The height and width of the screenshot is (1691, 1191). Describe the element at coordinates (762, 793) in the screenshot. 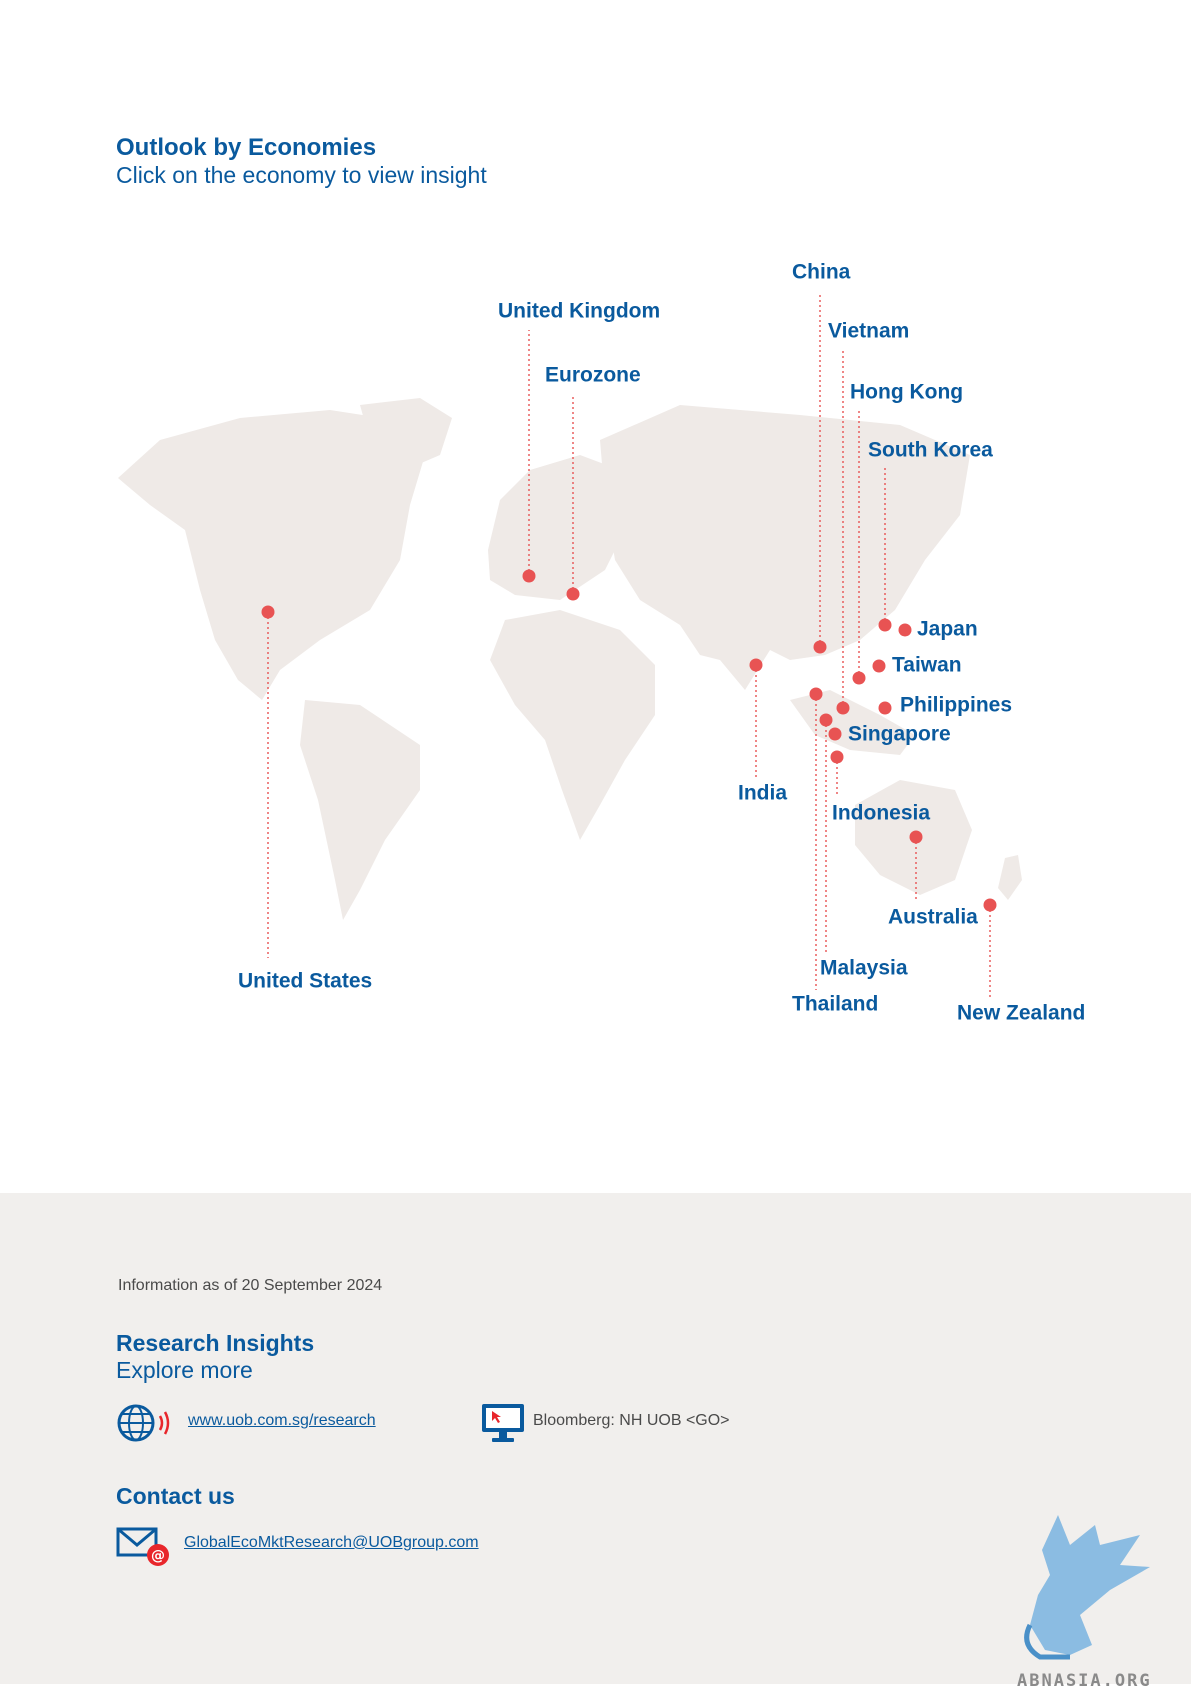

I see `economy-label-india: India` at that location.